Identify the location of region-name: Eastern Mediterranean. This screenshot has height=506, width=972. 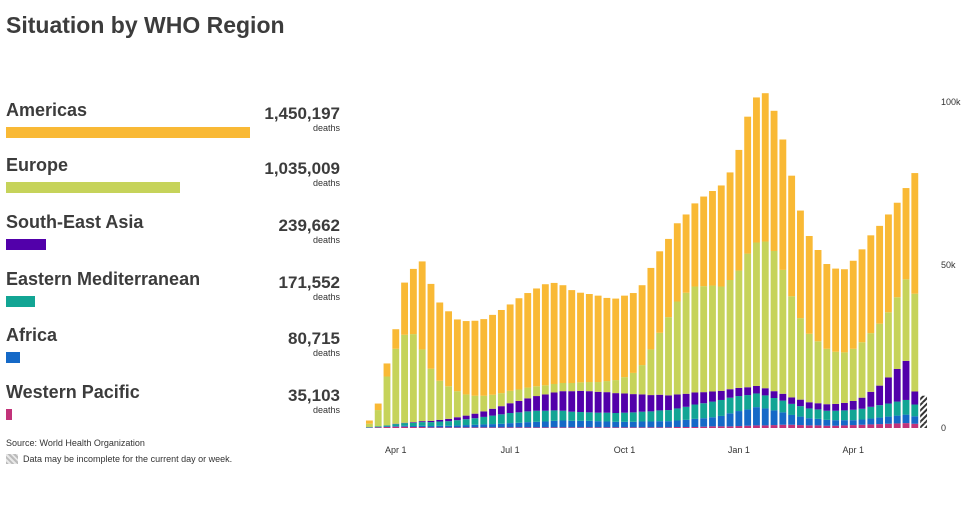
(103, 279).